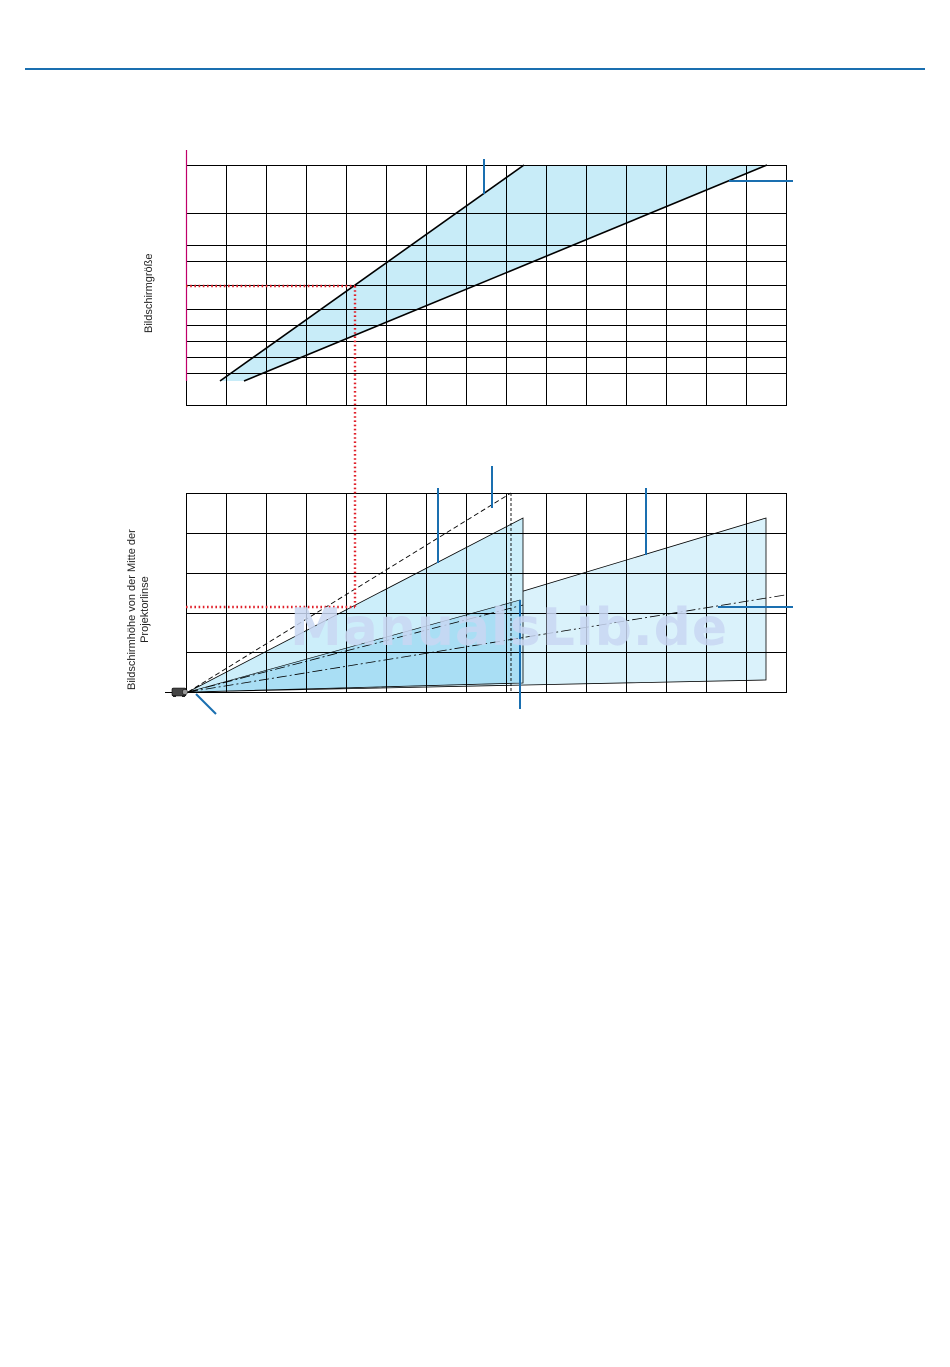 The height and width of the screenshot is (1367, 950). Describe the element at coordinates (271, 446) in the screenshot. I see `example-guides` at that location.